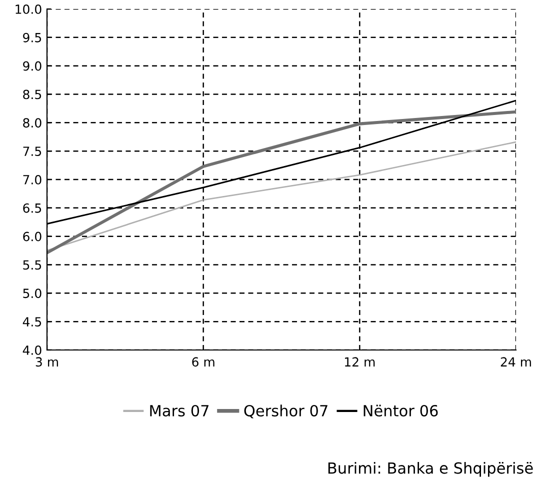  Describe the element at coordinates (401, 410) in the screenshot. I see `legend-label: Nëntor 06` at that location.